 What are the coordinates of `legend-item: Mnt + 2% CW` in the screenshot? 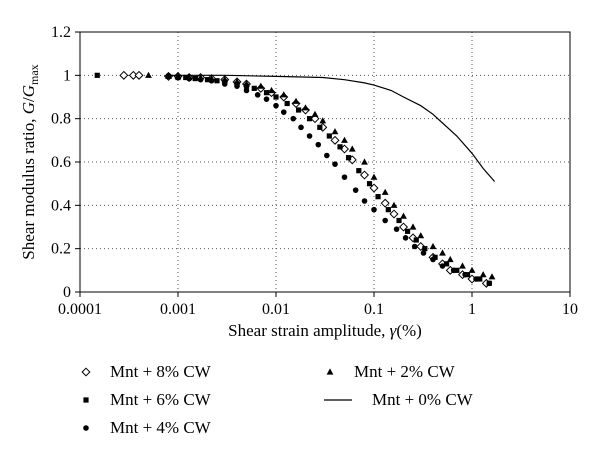 It's located at (391, 371).